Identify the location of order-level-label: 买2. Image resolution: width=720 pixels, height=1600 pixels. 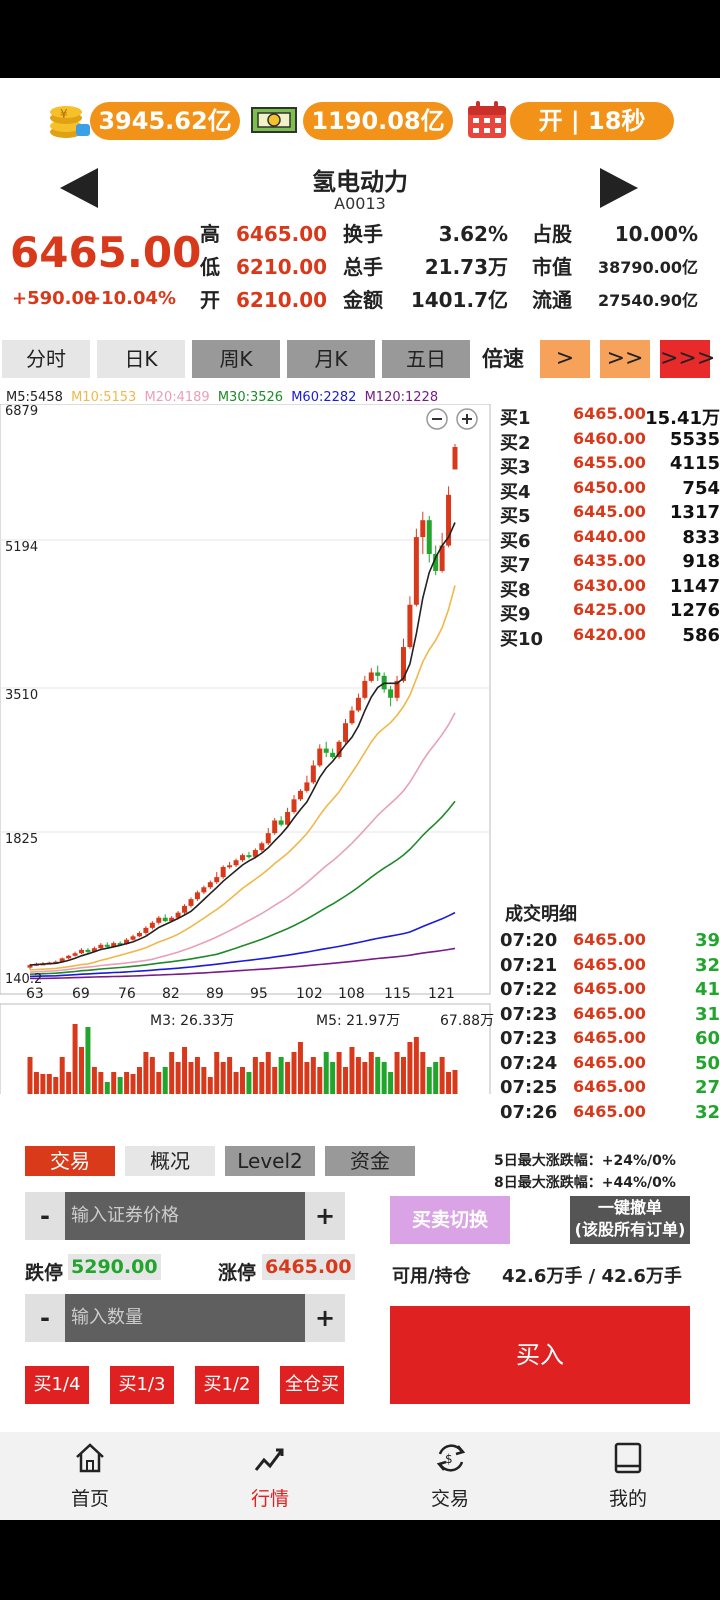
(515, 443).